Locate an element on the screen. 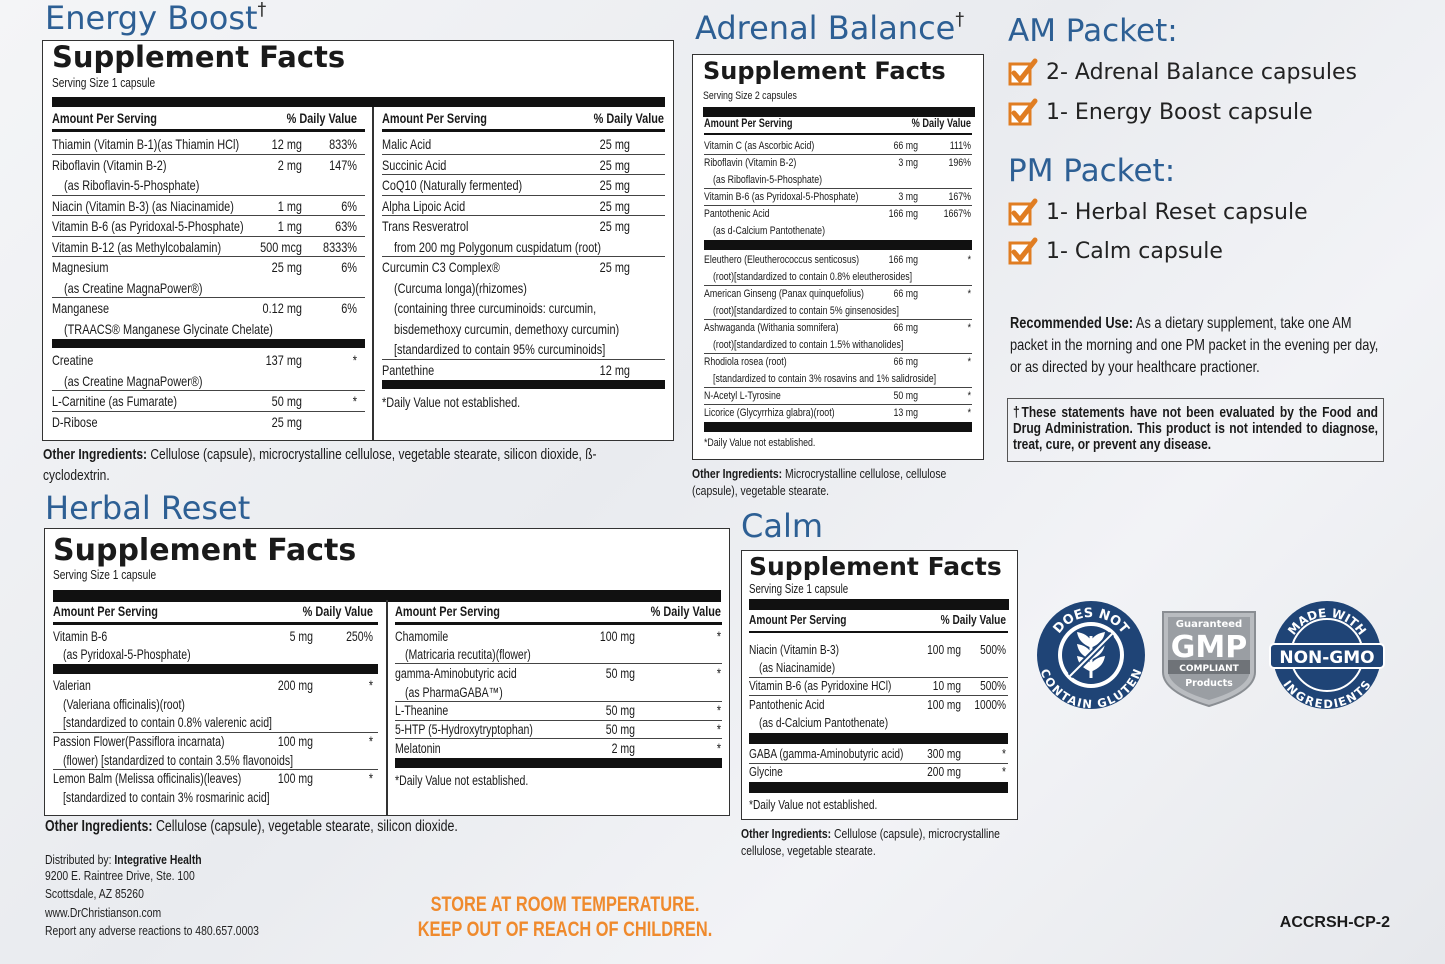 The image size is (1445, 964). distributor: Distributed by: Integrative Health is located at coordinates (195, 860).